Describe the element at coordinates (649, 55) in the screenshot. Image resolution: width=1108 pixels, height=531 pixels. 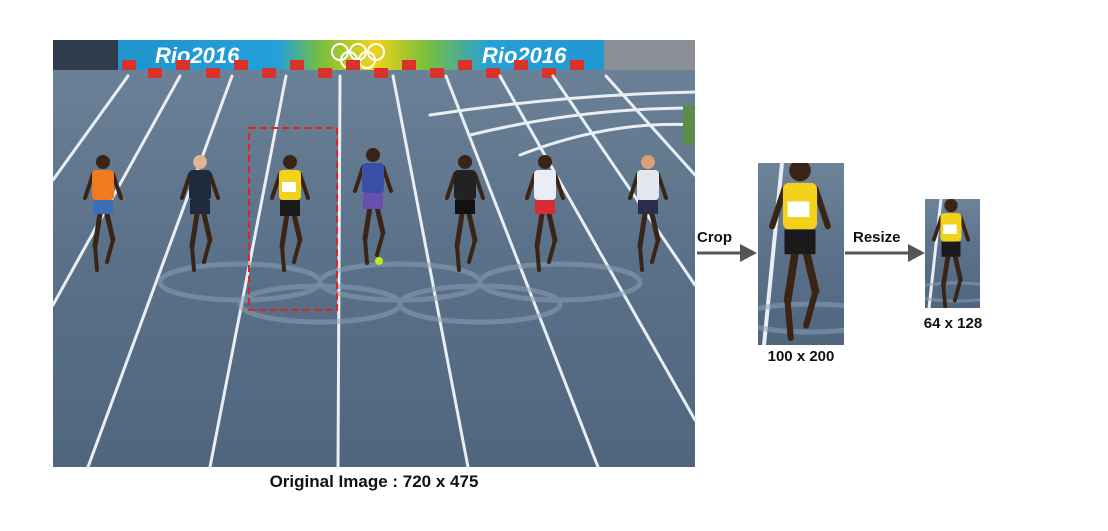
I see `stands-right` at that location.